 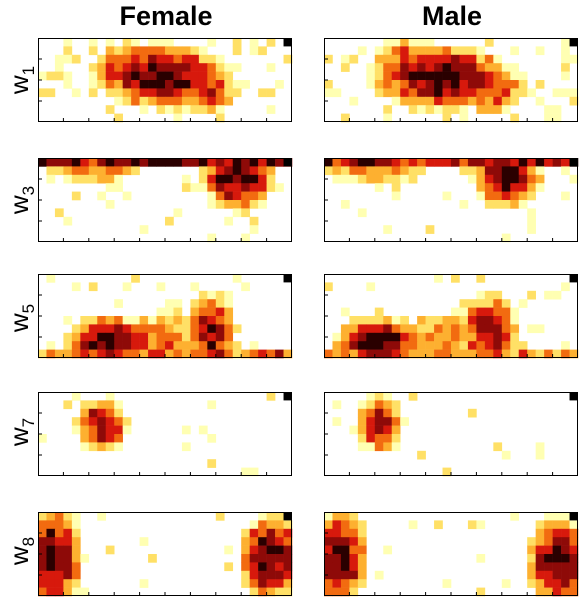 I want to click on svg-text: w8, so click(x=21, y=551).